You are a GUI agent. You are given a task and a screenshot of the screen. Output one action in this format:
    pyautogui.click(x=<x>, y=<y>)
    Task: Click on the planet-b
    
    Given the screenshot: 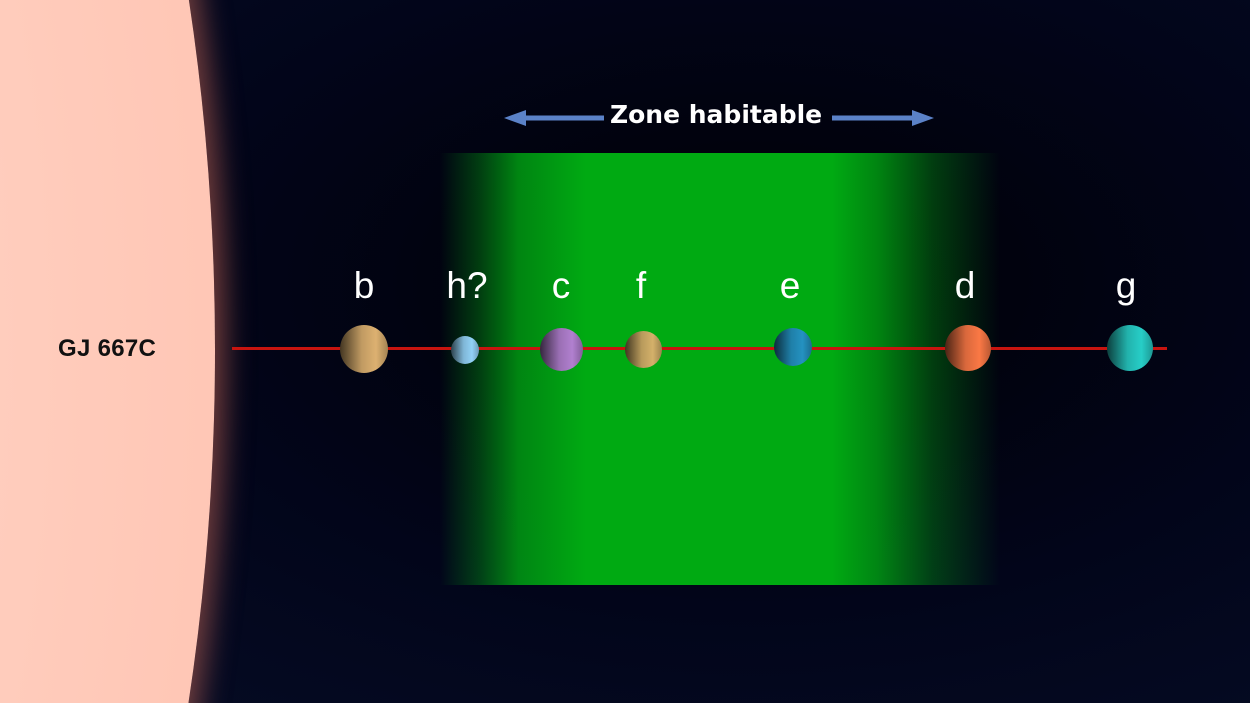 What is the action you would take?
    pyautogui.click(x=364, y=349)
    